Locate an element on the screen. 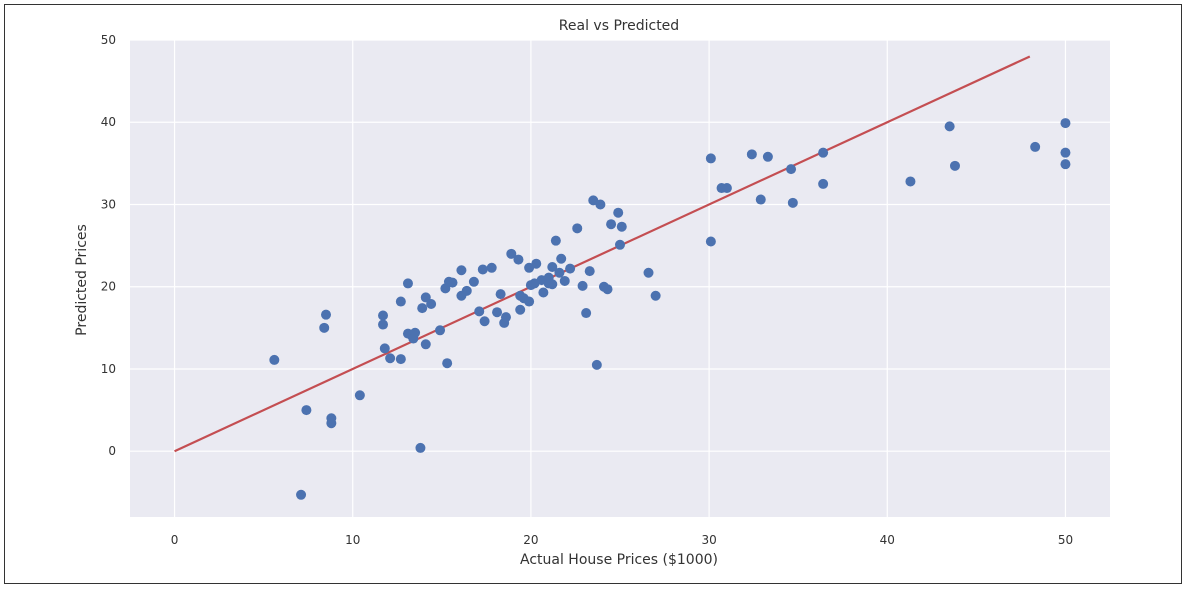 The image size is (1188, 593). x-tick-label: 20 is located at coordinates (530, 540).